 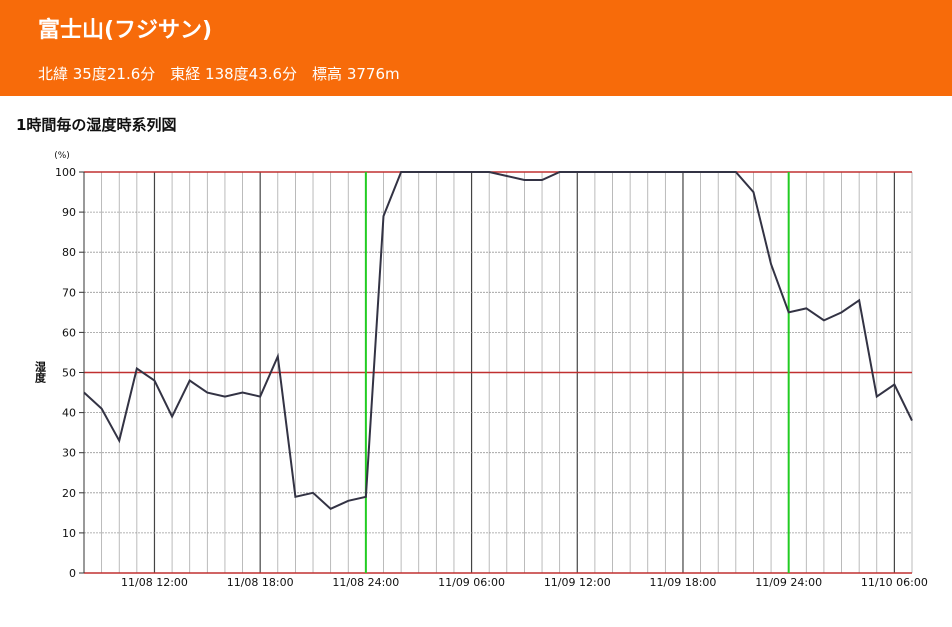 I want to click on y-tick-label: 0, so click(x=72, y=573).